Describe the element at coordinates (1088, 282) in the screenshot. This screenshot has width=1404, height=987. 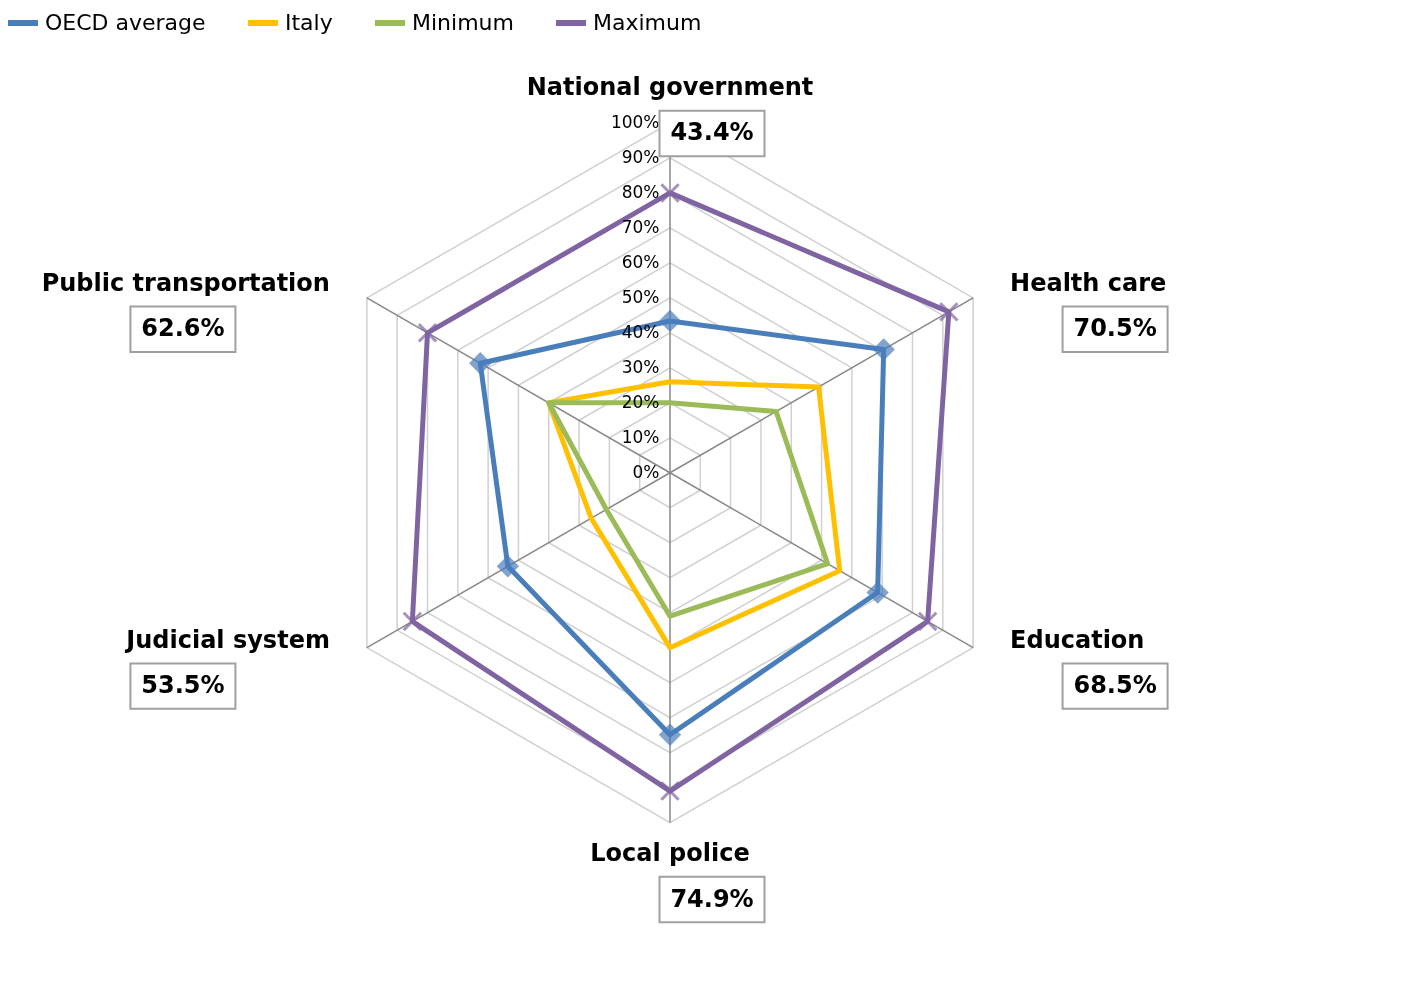
I see `spoke-label: Health care` at that location.